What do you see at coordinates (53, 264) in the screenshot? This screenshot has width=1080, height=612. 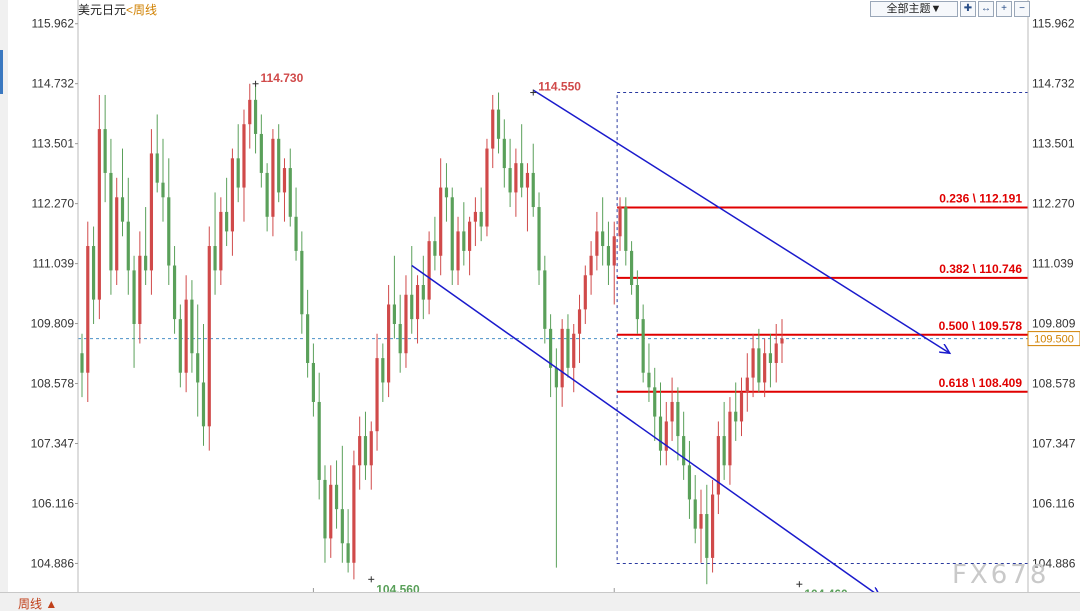 I see `y-tick-label-left: 111.039` at bounding box center [53, 264].